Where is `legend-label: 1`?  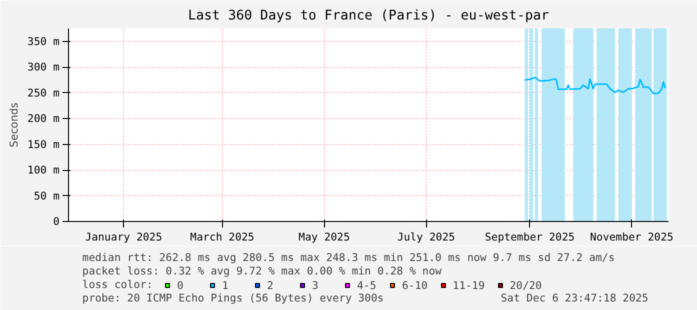 legend-label: 1 is located at coordinates (226, 285).